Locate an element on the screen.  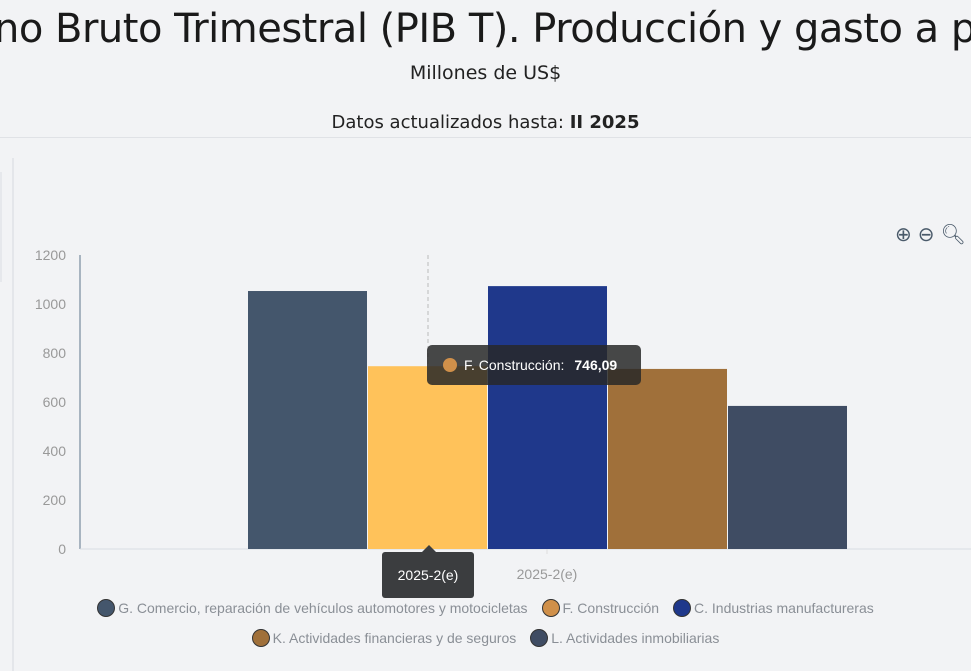
legend-item: L. Actividades inmobiliarias is located at coordinates (624, 638).